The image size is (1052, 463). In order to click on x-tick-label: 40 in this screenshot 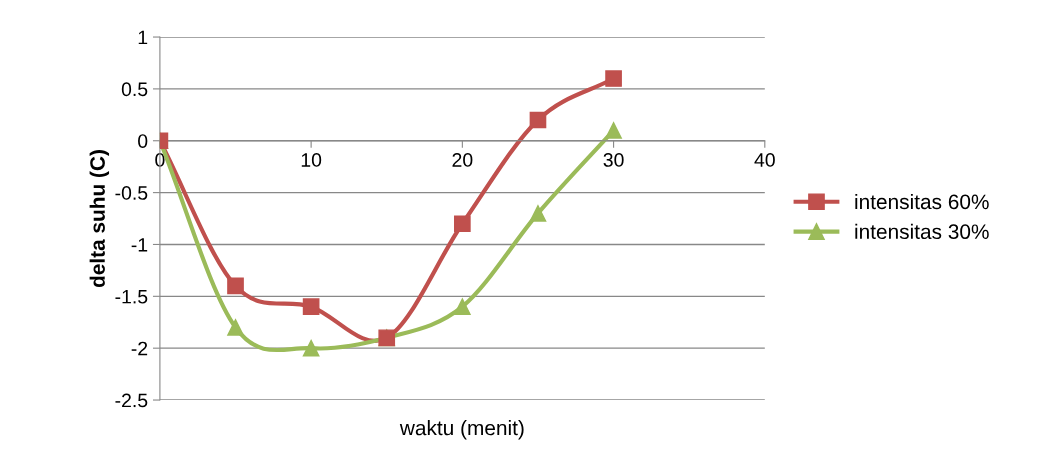, I will do `click(764, 160)`.